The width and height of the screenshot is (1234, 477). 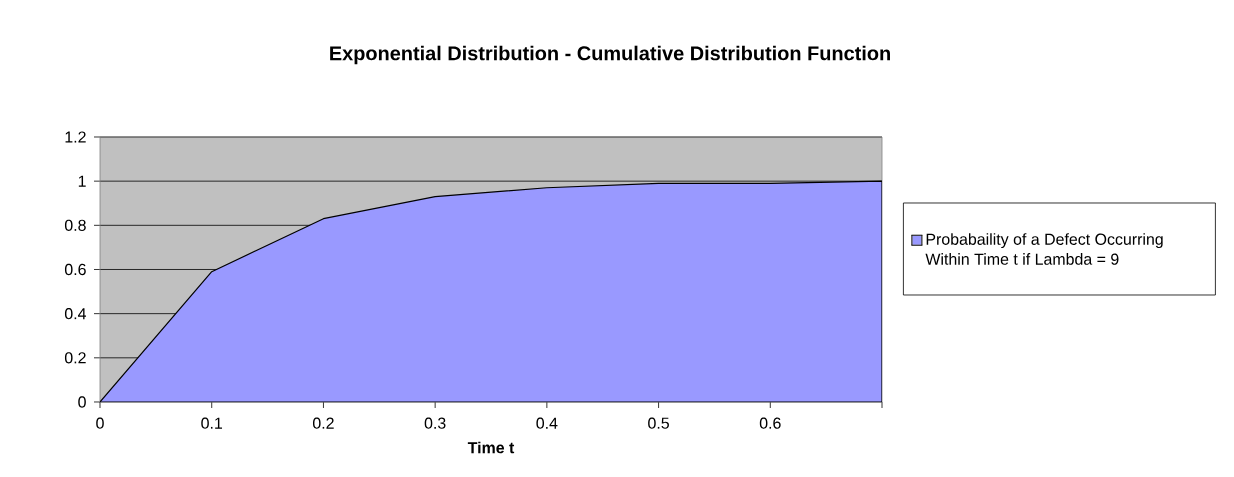 I want to click on x-tick-label: 0.3, so click(x=435, y=423).